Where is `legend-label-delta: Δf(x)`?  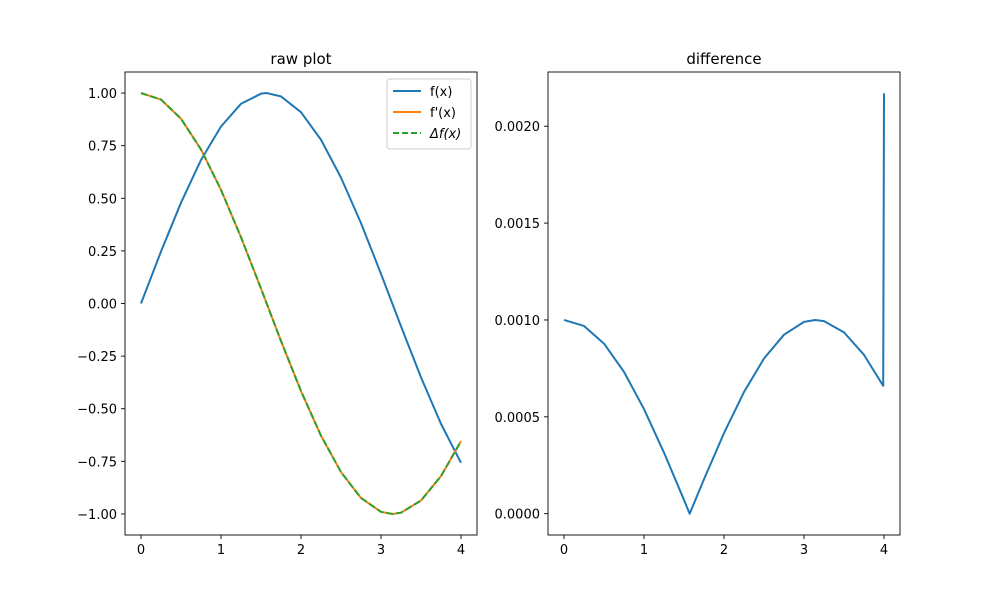 legend-label-delta: Δf(x) is located at coordinates (445, 134).